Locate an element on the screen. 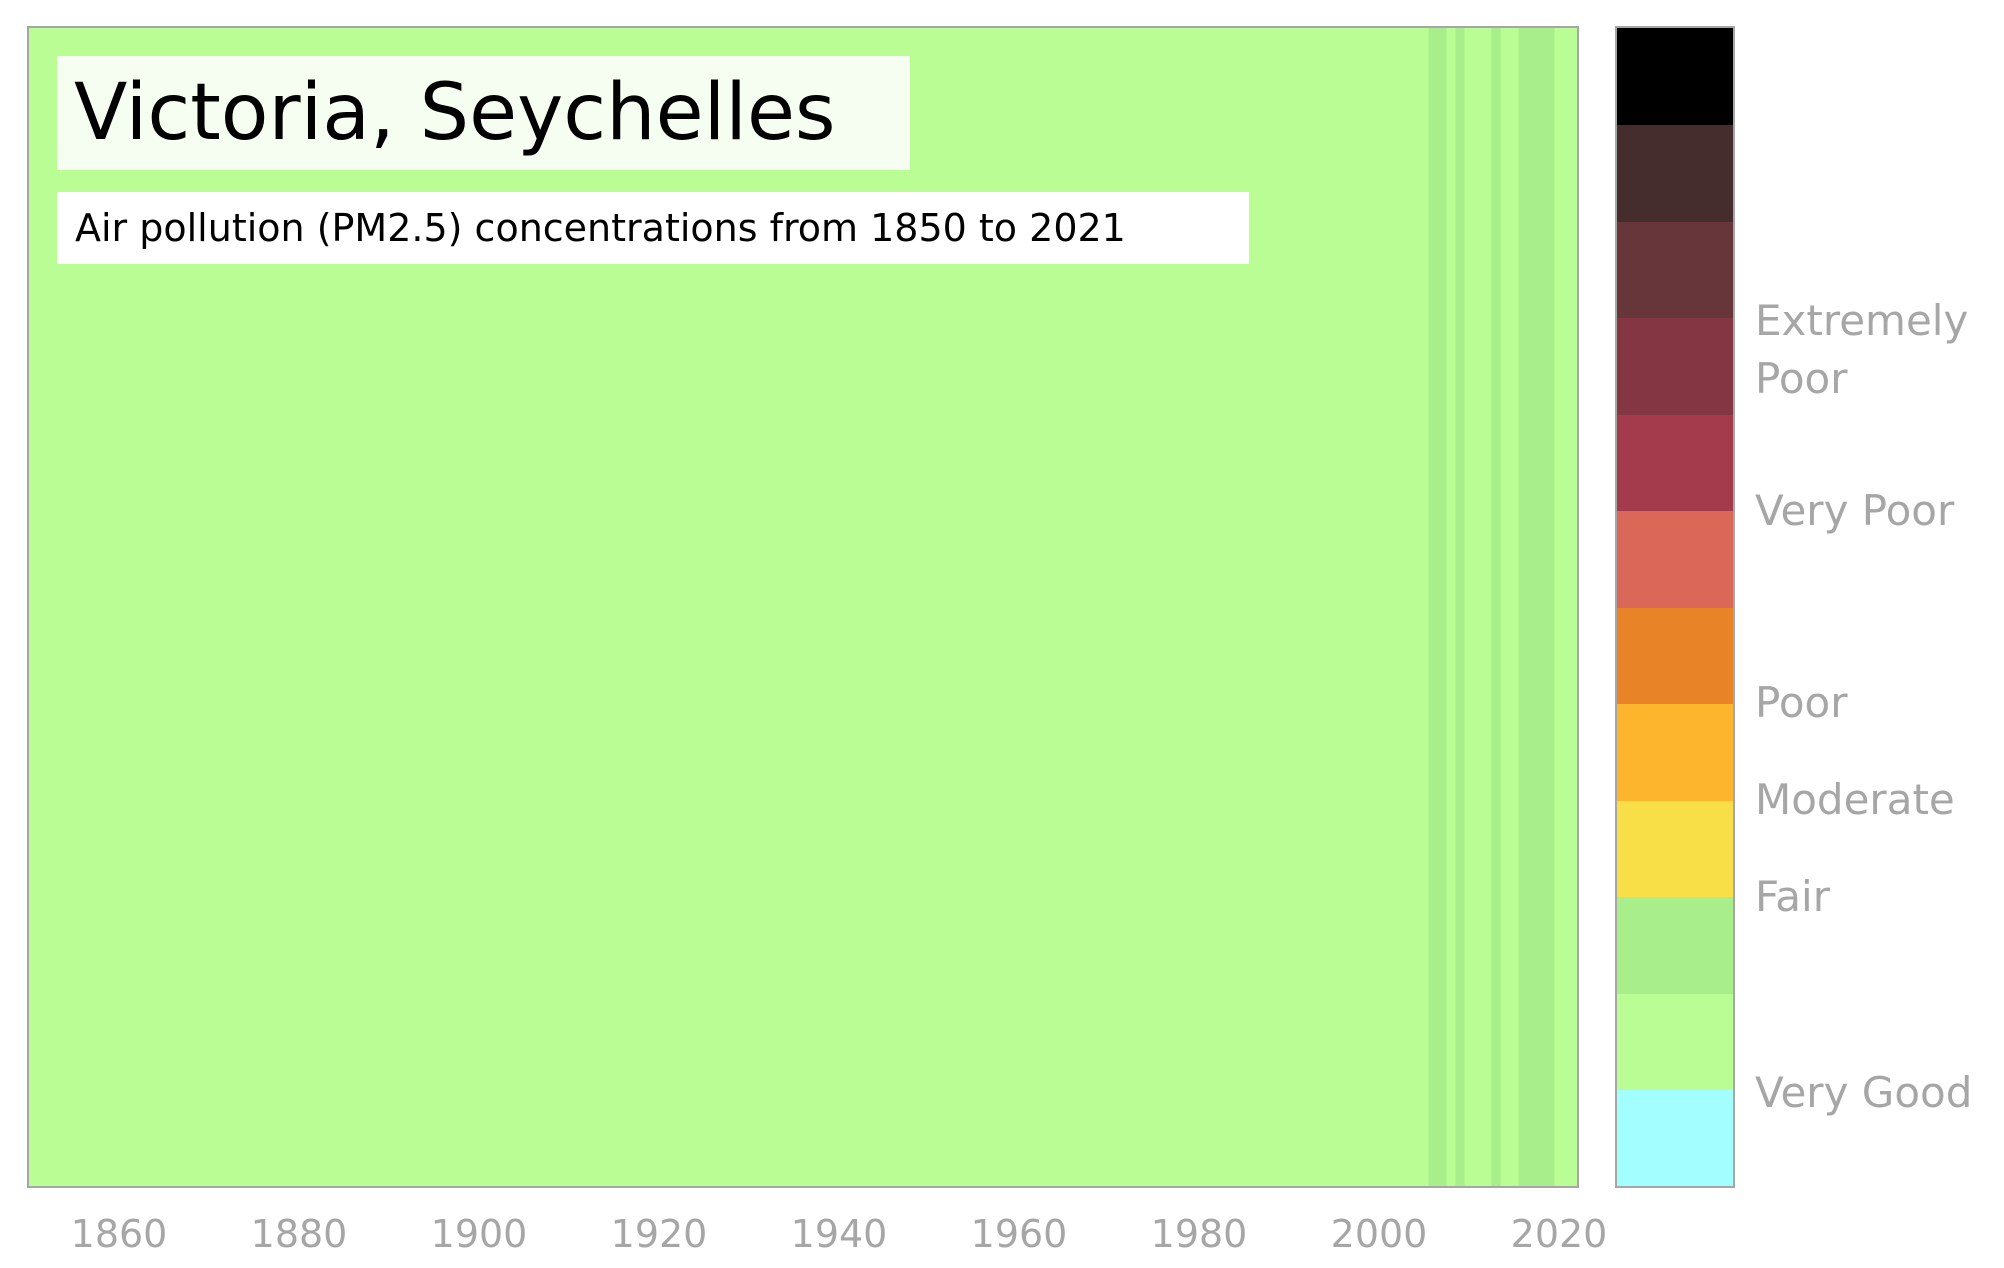 This screenshot has width=2004, height=1268. x-tick-label: 1980 is located at coordinates (1199, 1234).